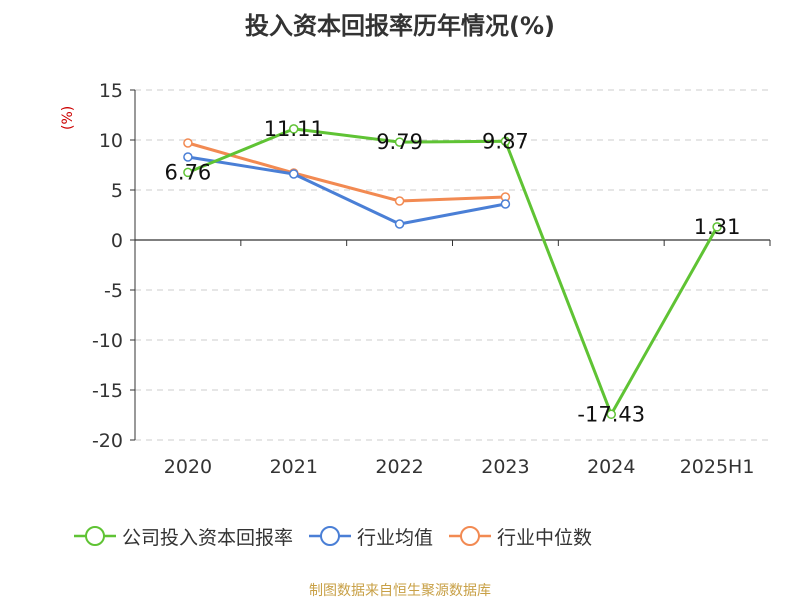 This screenshot has width=800, height=600. I want to click on legend-label: 公司投入资本回报率, so click(208, 537).